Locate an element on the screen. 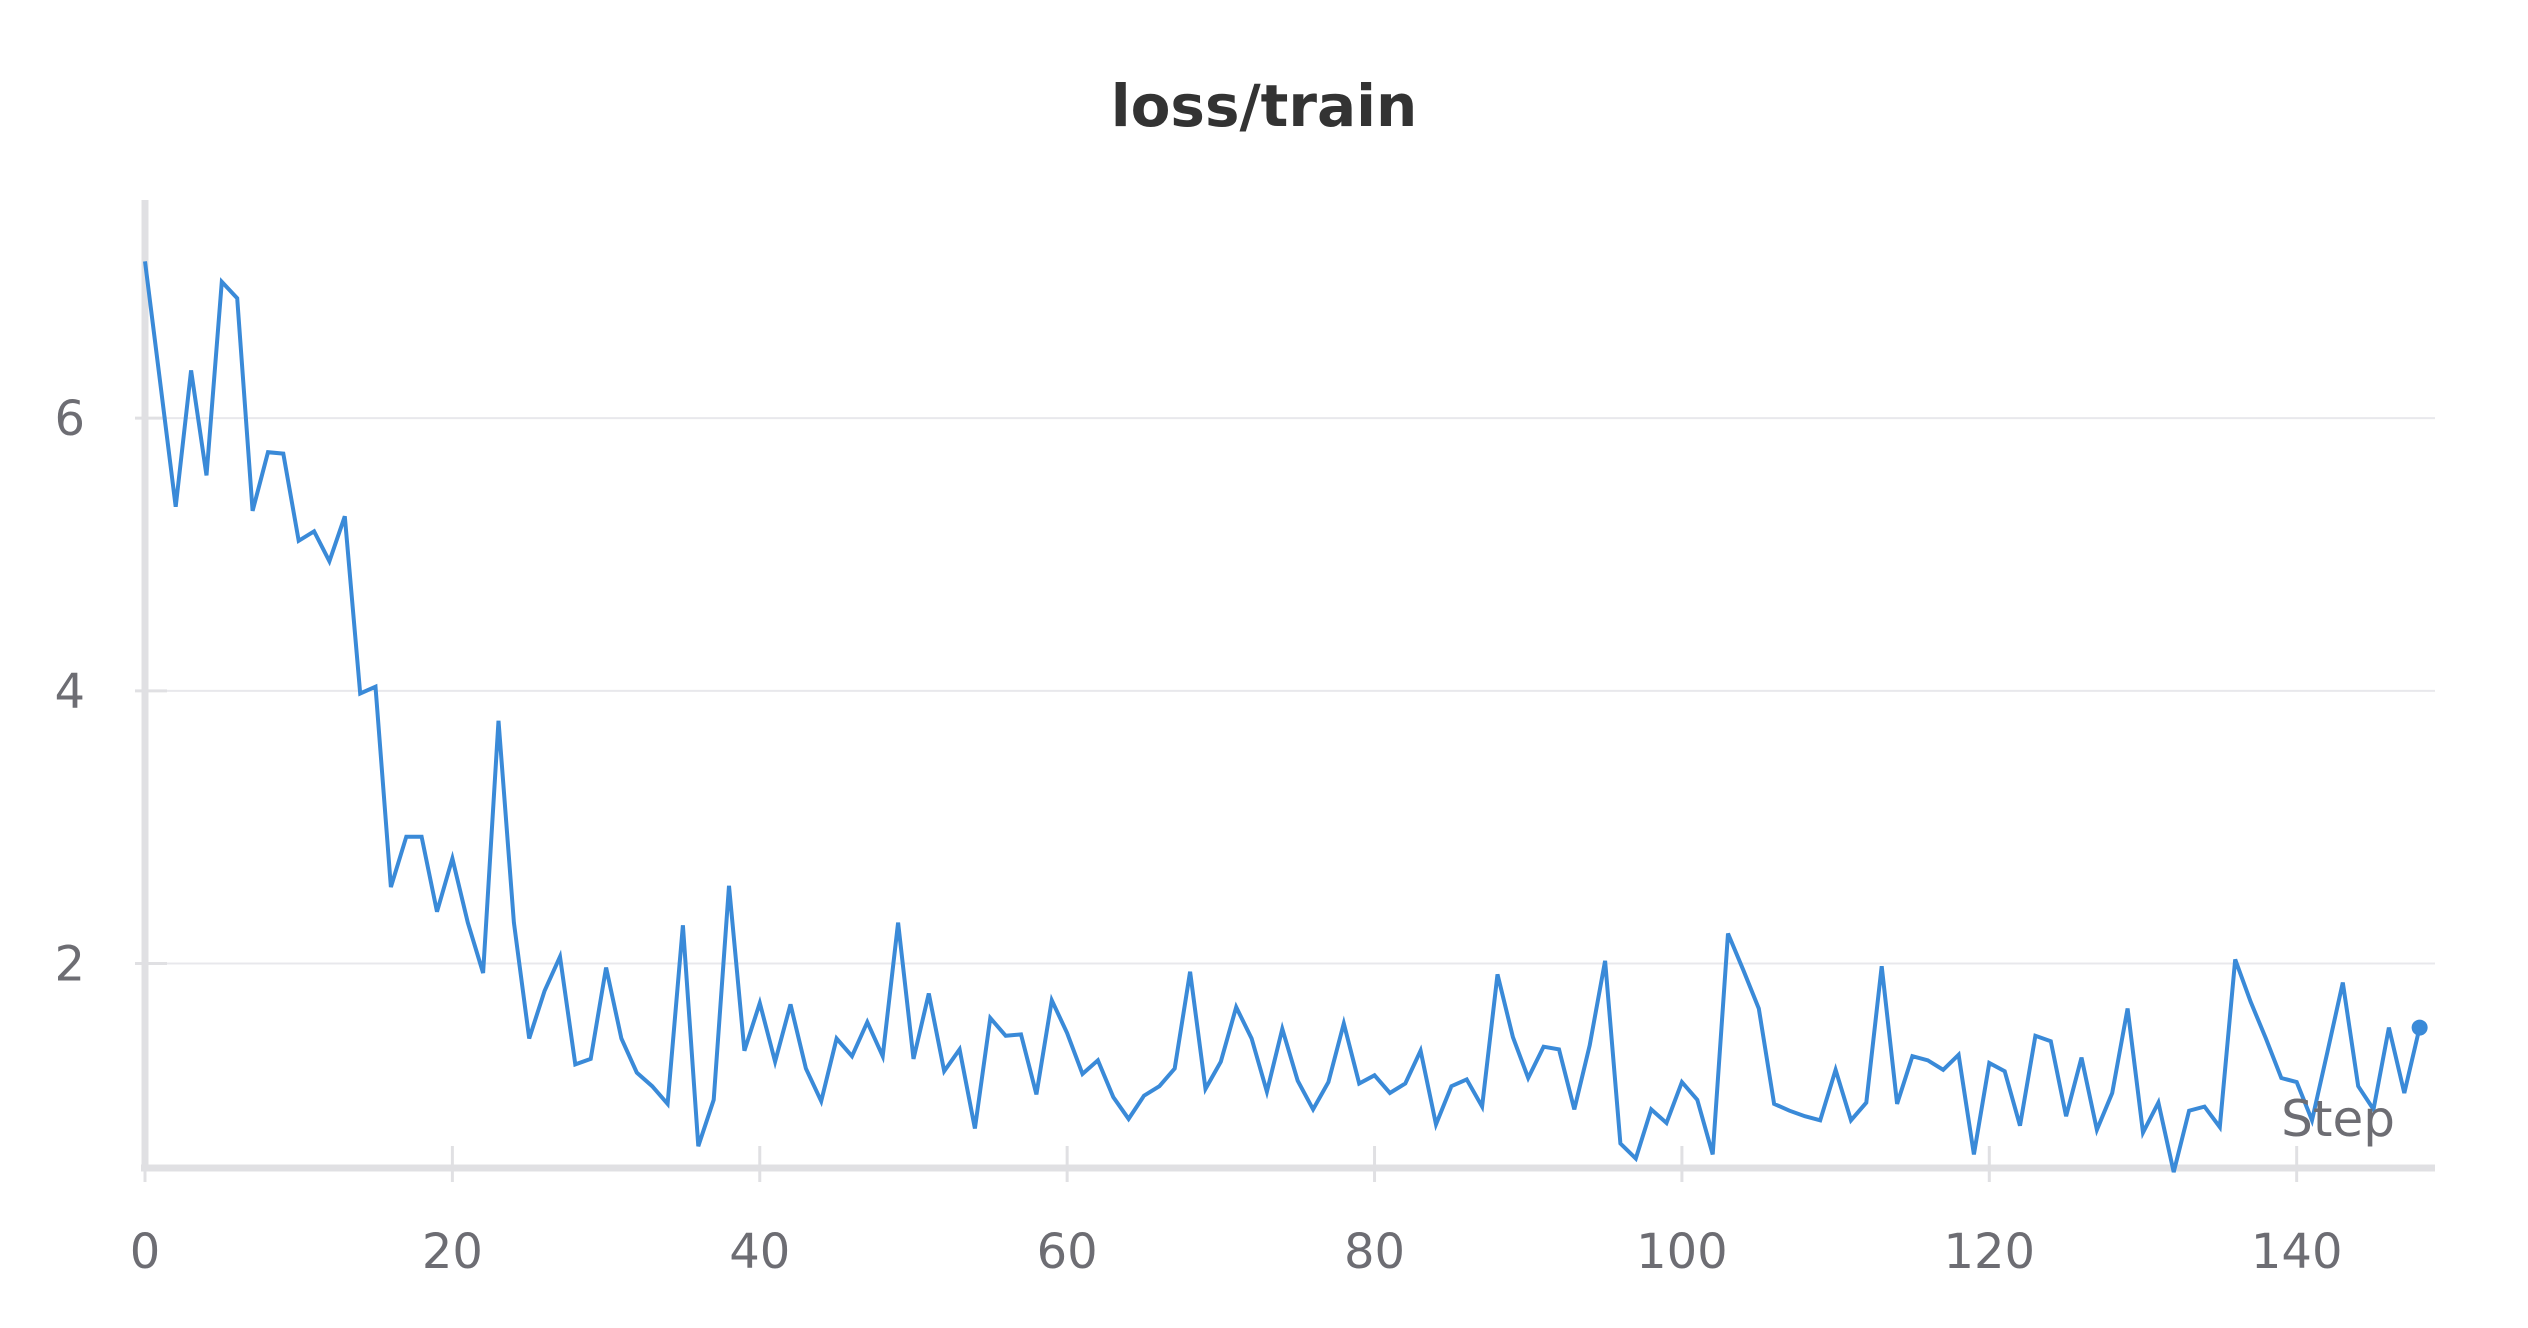 The height and width of the screenshot is (1328, 2528). y-tick-label: 6 is located at coordinates (69, 419).